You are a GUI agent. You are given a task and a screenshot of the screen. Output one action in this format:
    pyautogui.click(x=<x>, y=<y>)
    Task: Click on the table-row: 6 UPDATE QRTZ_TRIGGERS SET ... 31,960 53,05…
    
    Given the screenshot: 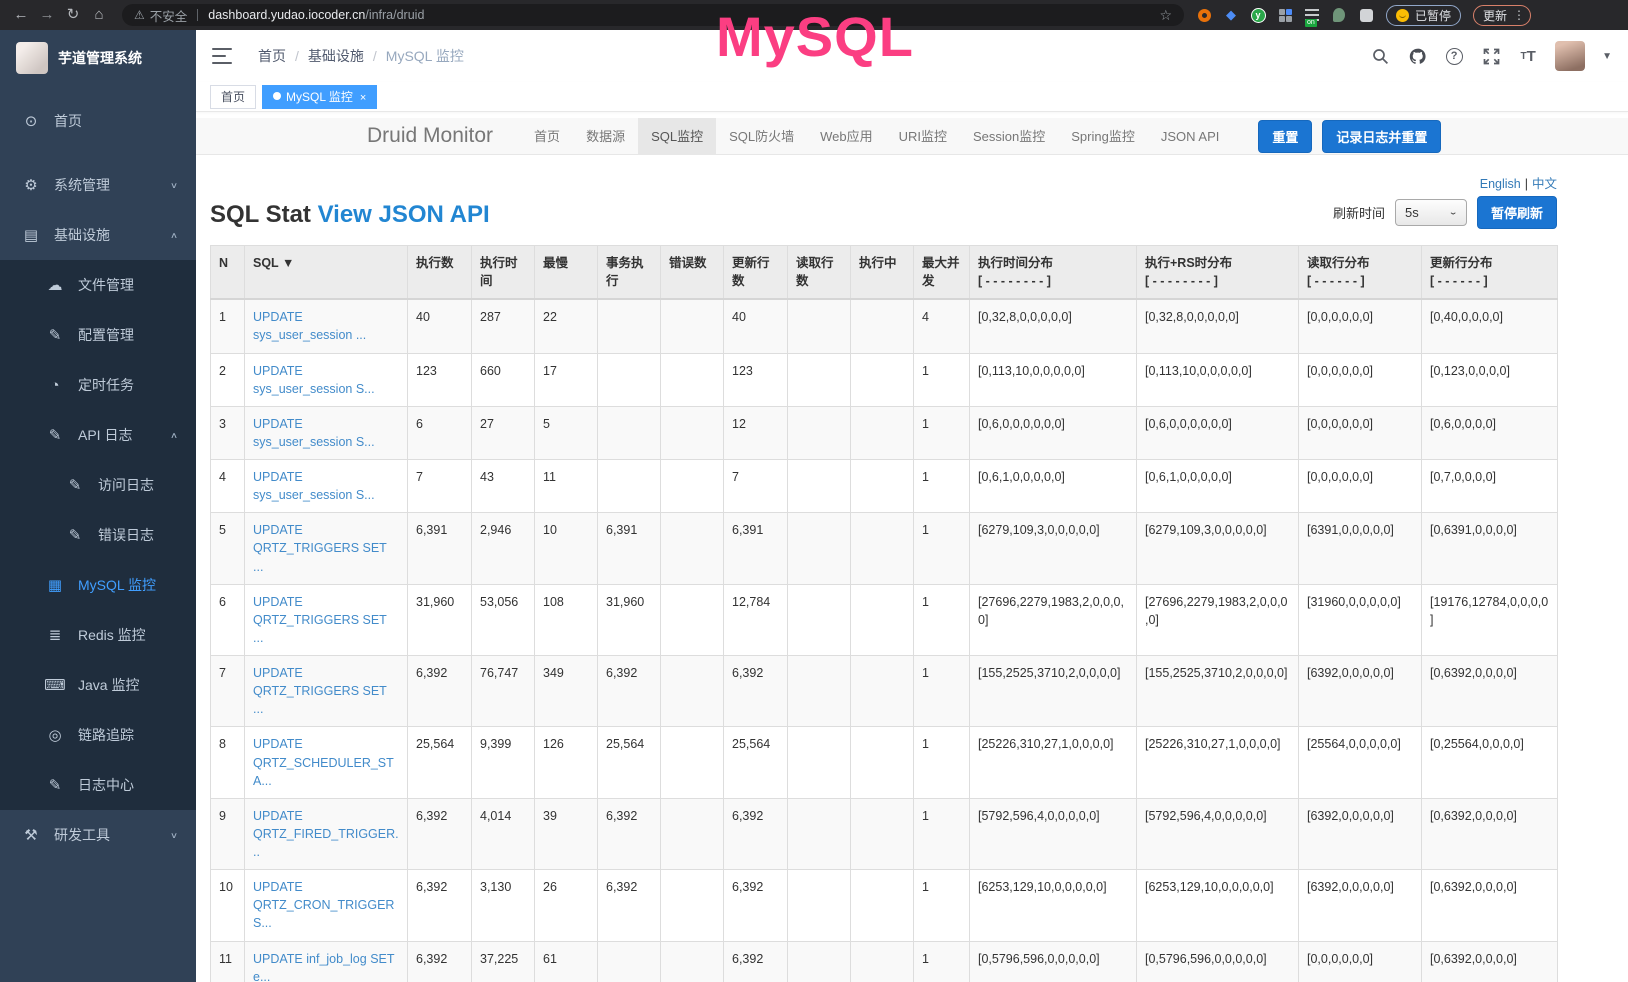 What is the action you would take?
    pyautogui.click(x=884, y=620)
    